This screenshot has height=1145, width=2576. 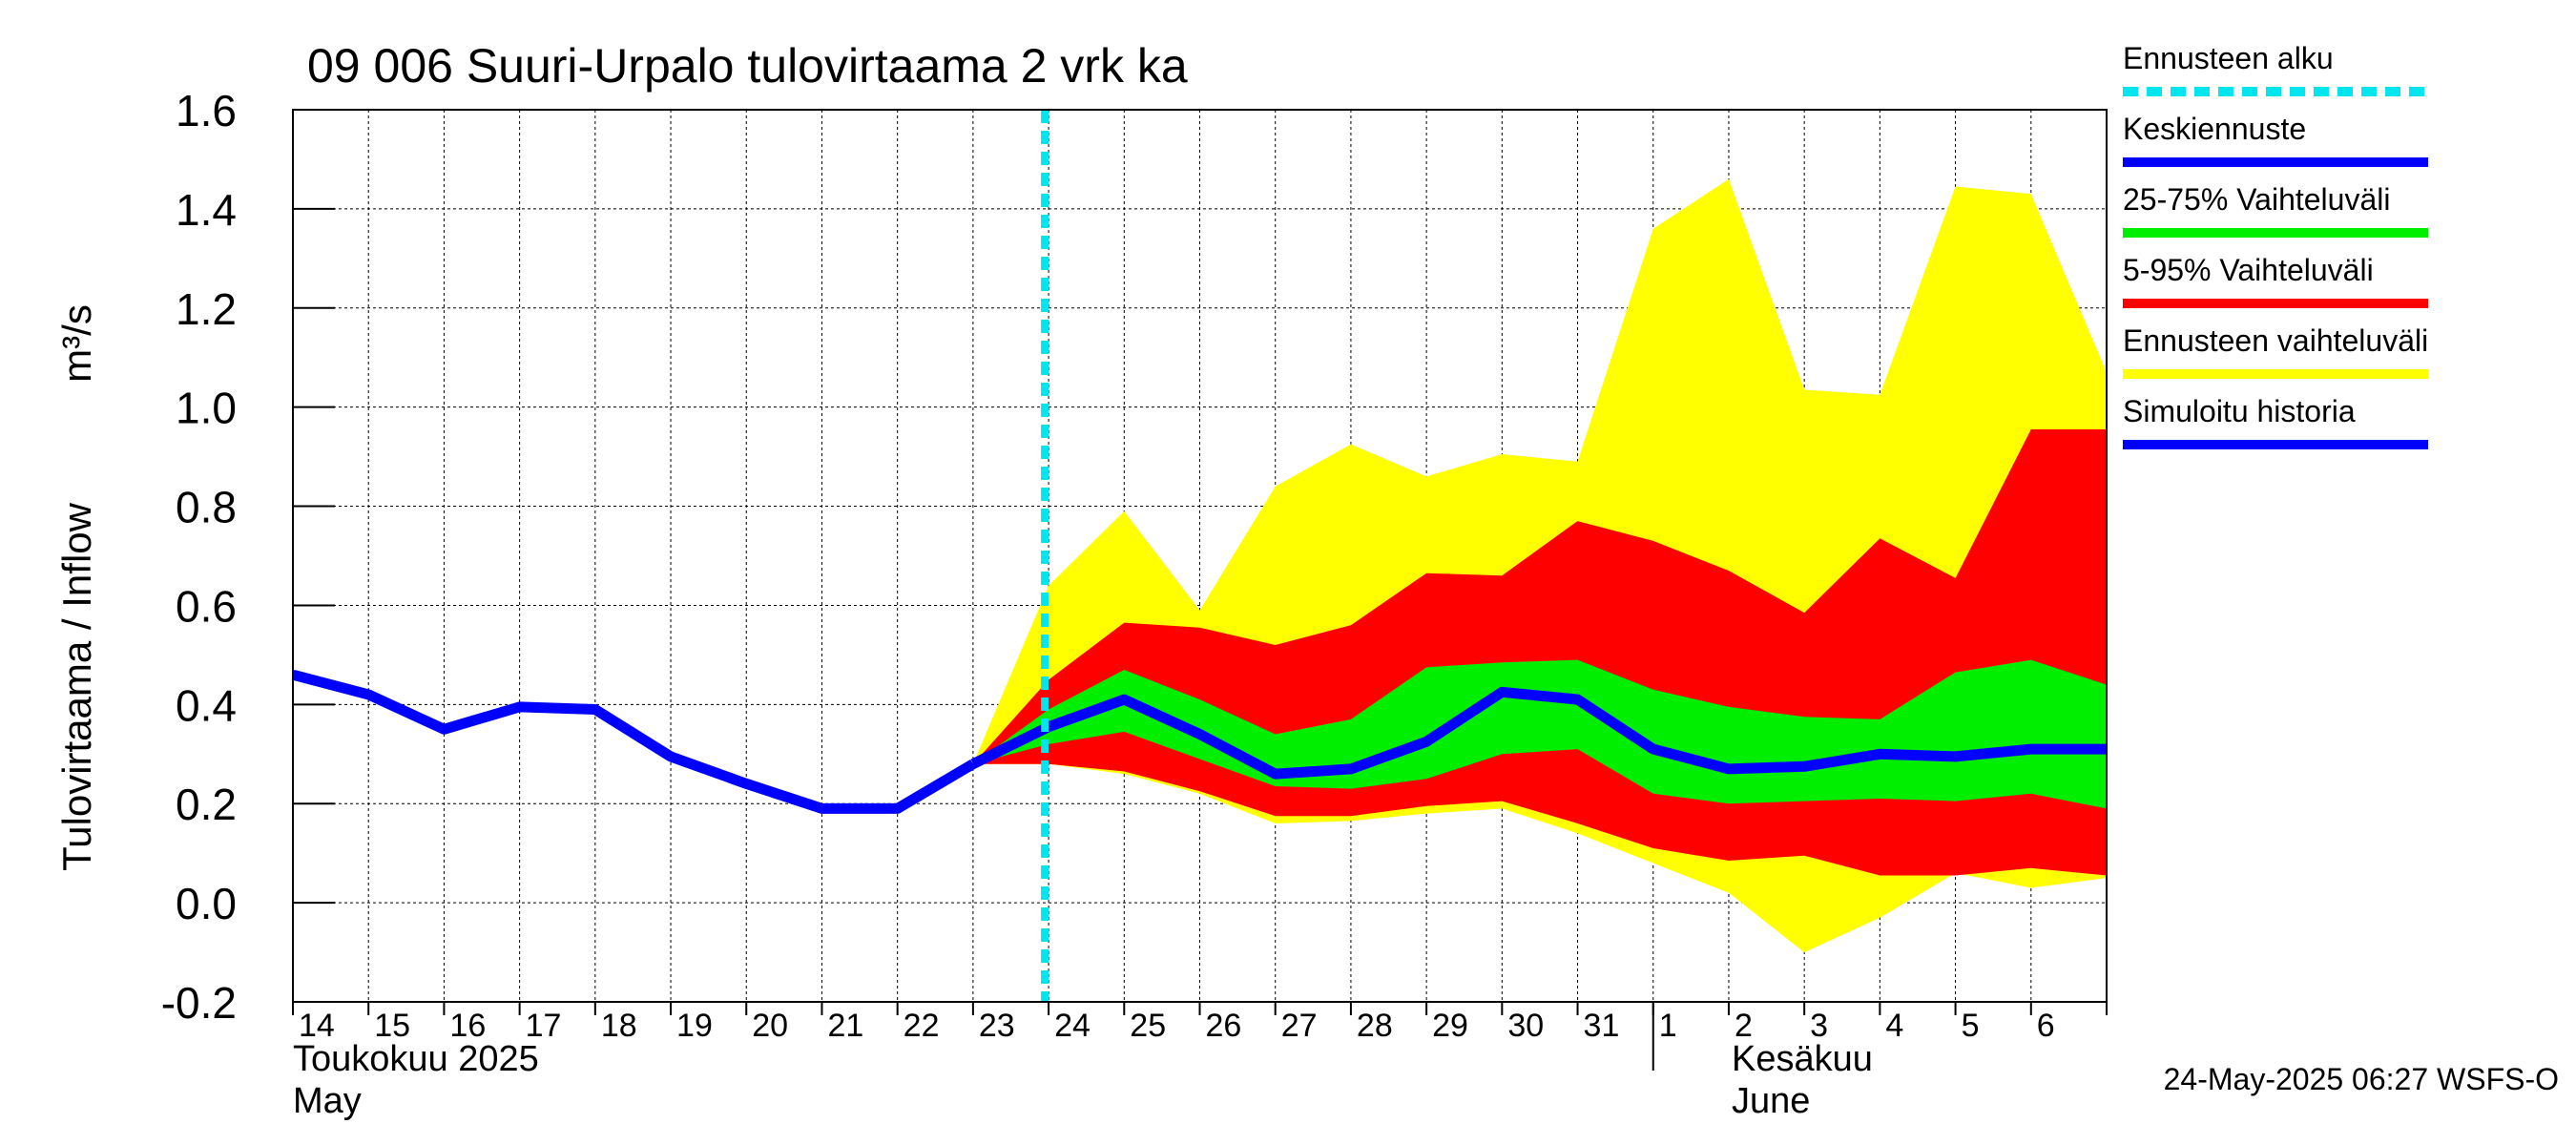 I want to click on y-tick-label: 1.2, so click(x=206, y=309).